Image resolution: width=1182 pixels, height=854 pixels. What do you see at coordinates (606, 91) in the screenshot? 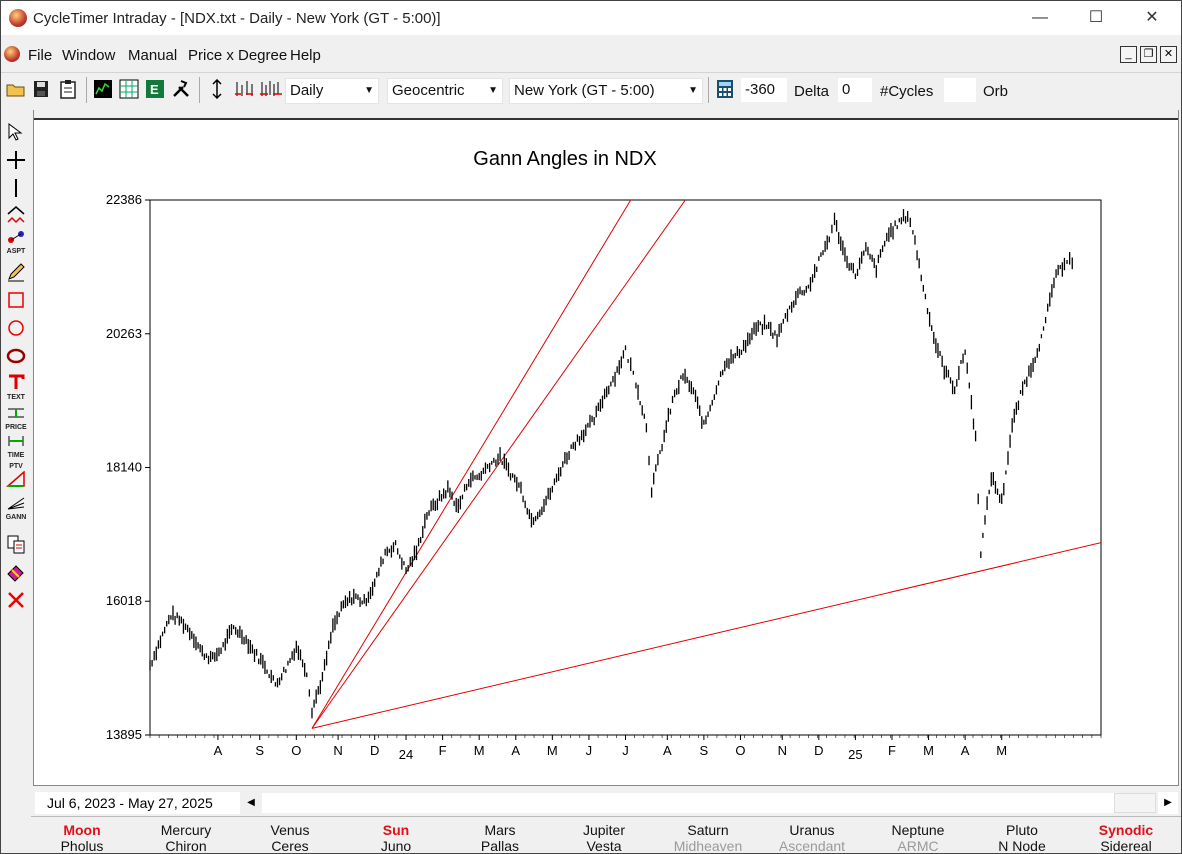
I see `timezone-select: New York (GT - 5:00) ▼` at bounding box center [606, 91].